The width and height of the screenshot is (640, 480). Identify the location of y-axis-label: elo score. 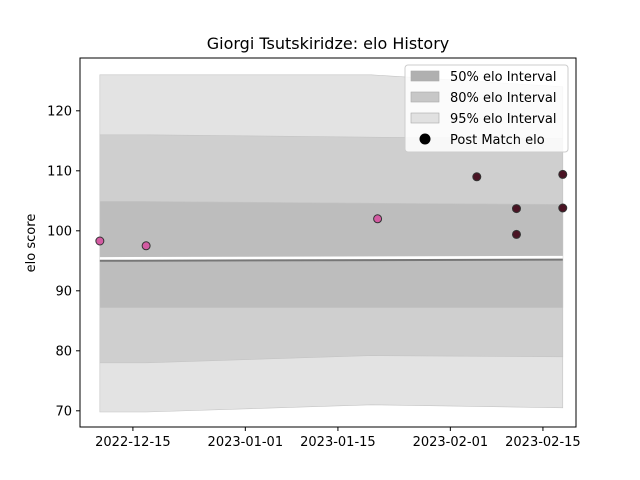
(31, 243).